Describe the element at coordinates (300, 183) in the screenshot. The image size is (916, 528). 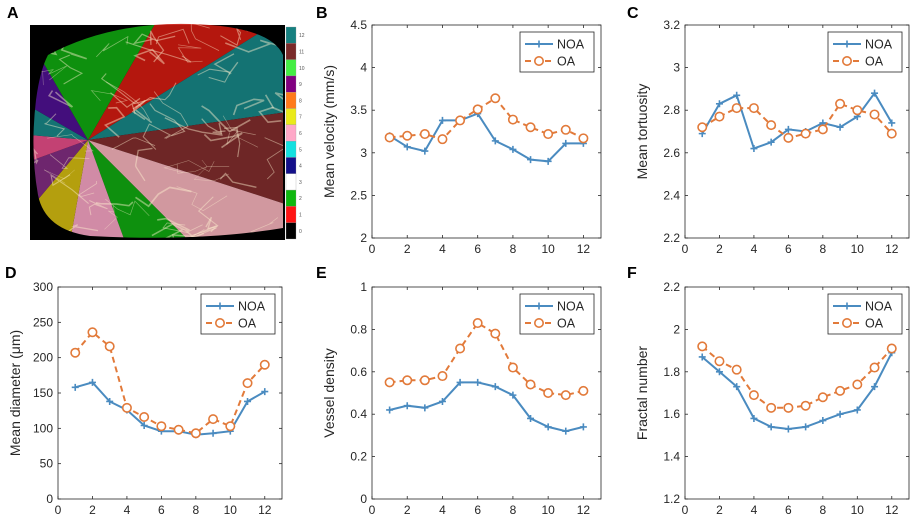
I see `colorbar-label: 3` at that location.